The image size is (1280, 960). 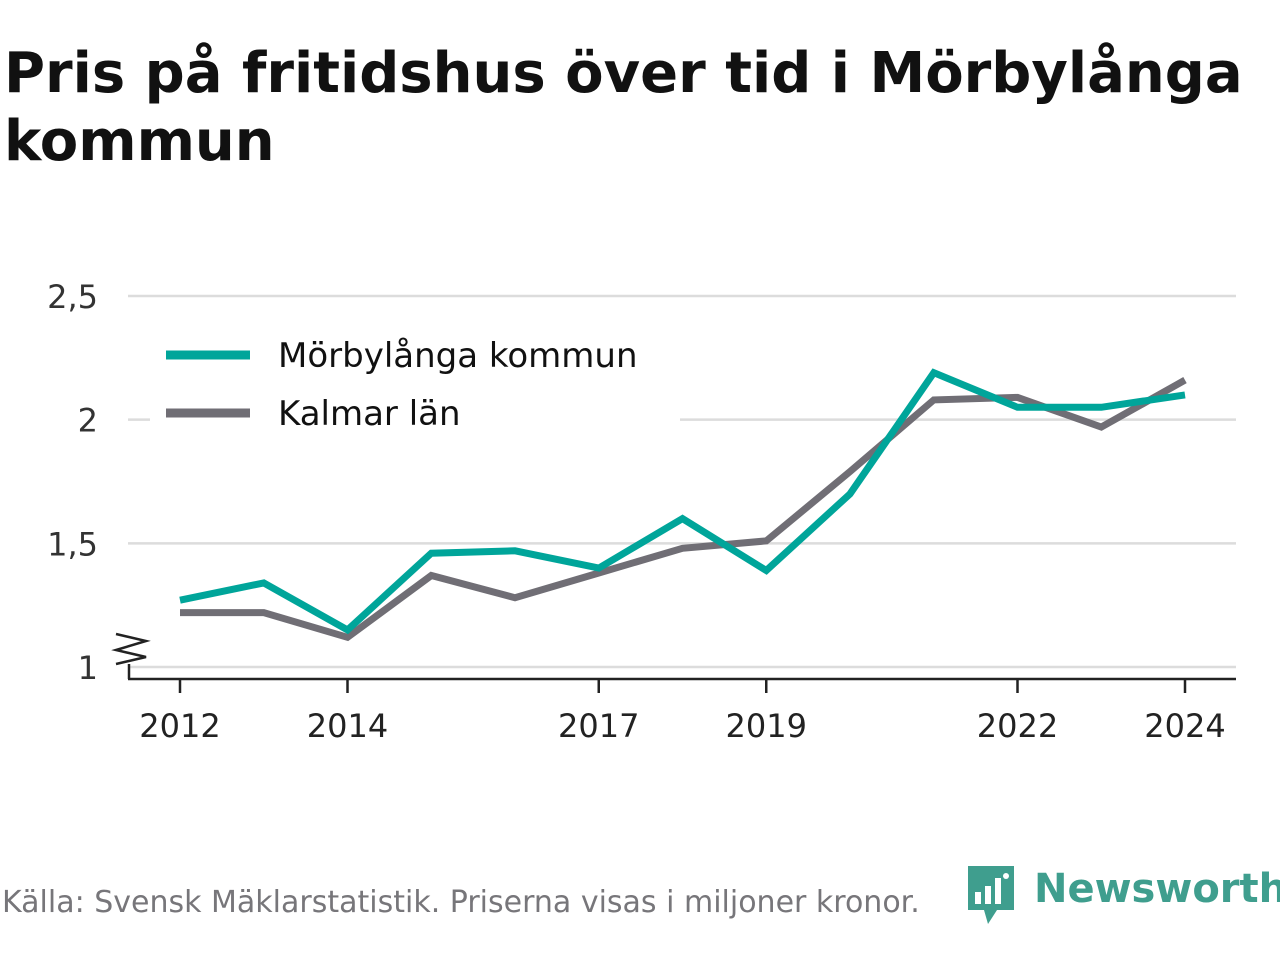 I want to click on legend-label: Kalmar län, so click(x=369, y=414).